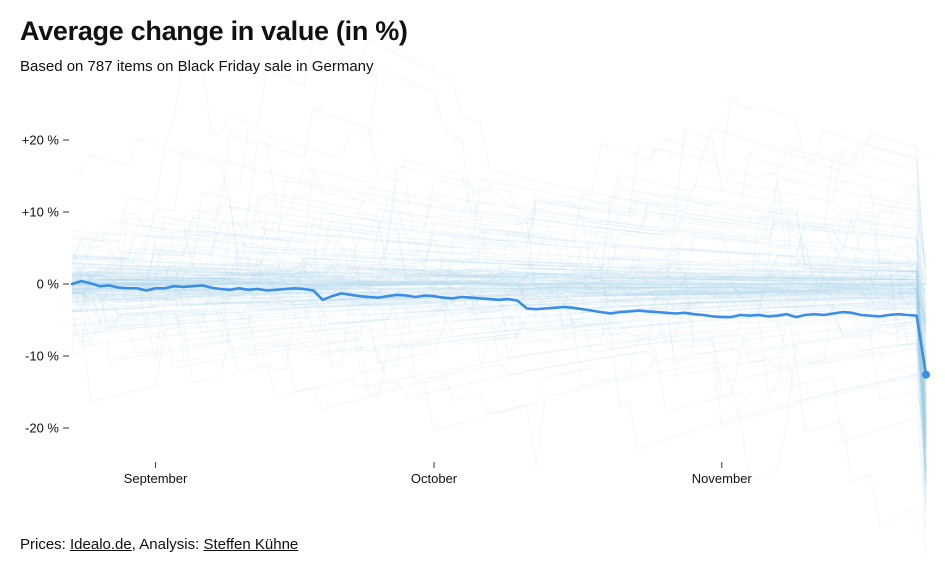  I want to click on source-middle: , Analysis:, so click(167, 544).